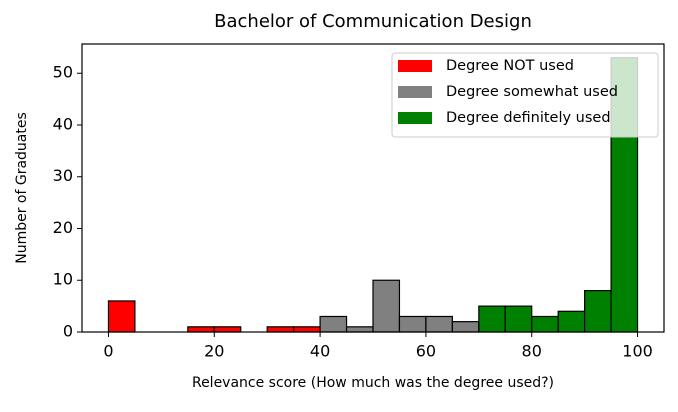  Describe the element at coordinates (637, 351) in the screenshot. I see `x-tick-label: 100` at that location.